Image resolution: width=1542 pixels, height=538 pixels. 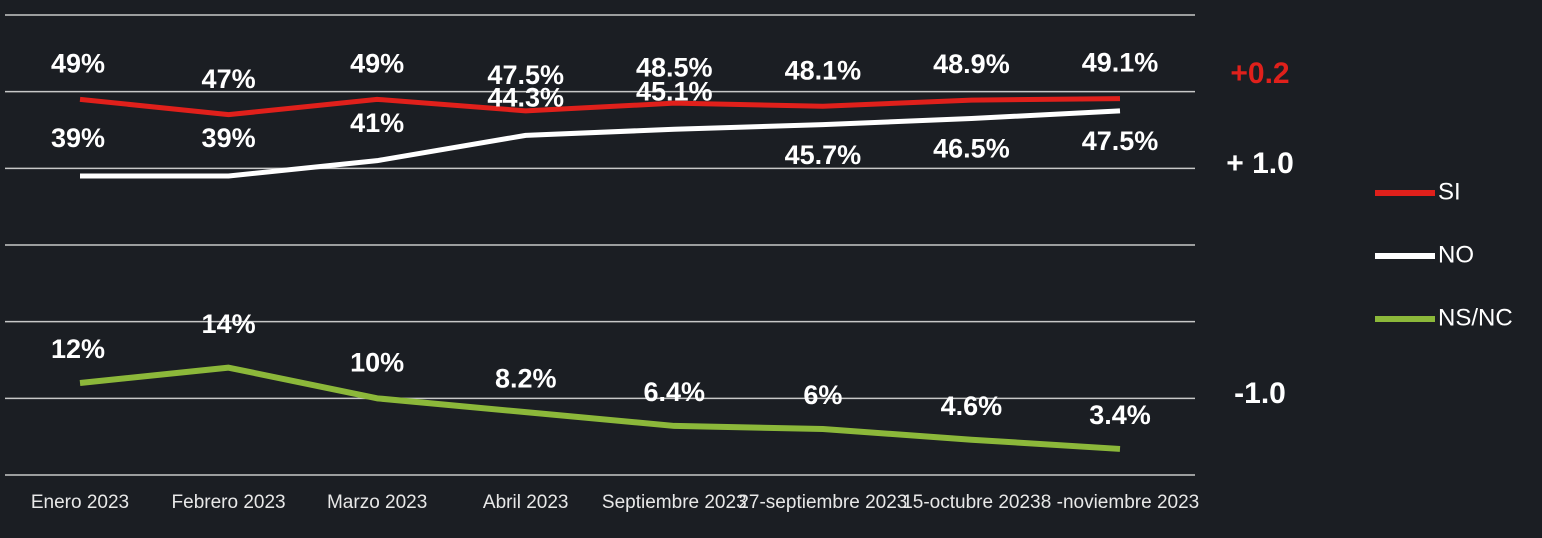 I want to click on legend-label: NS/NC, so click(x=1475, y=317).